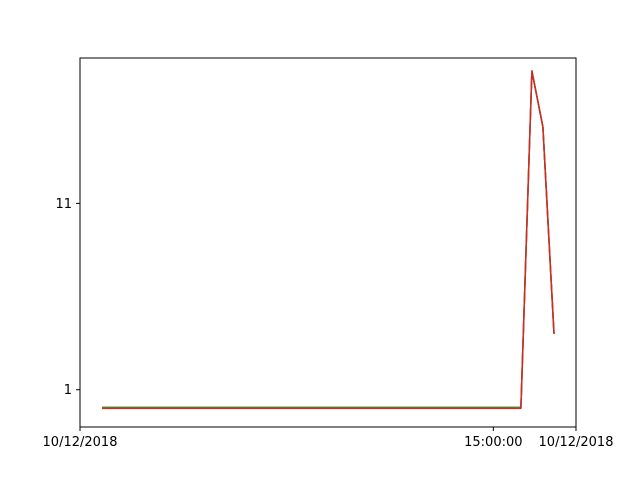  What do you see at coordinates (68, 390) in the screenshot?
I see `y-tick-label: 1` at bounding box center [68, 390].